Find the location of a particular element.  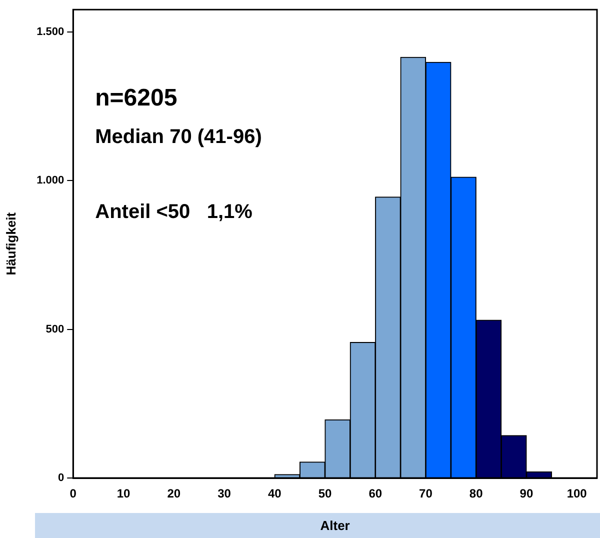

annotation: n=6205 is located at coordinates (136, 98).